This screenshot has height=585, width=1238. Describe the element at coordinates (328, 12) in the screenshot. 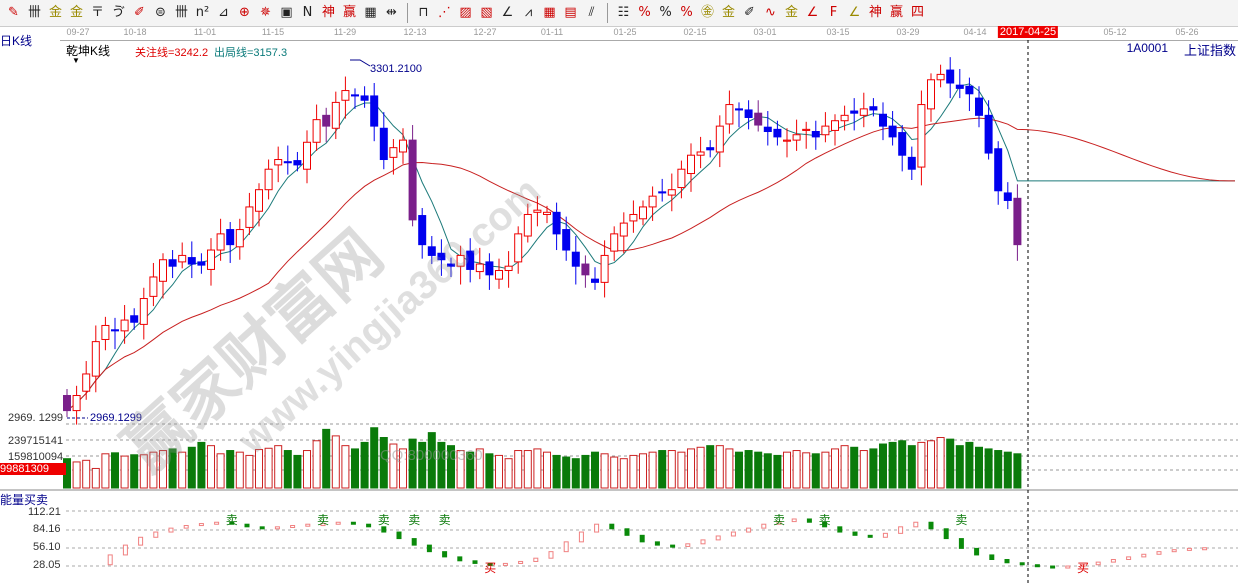

I see `shen-icon: 神` at that location.